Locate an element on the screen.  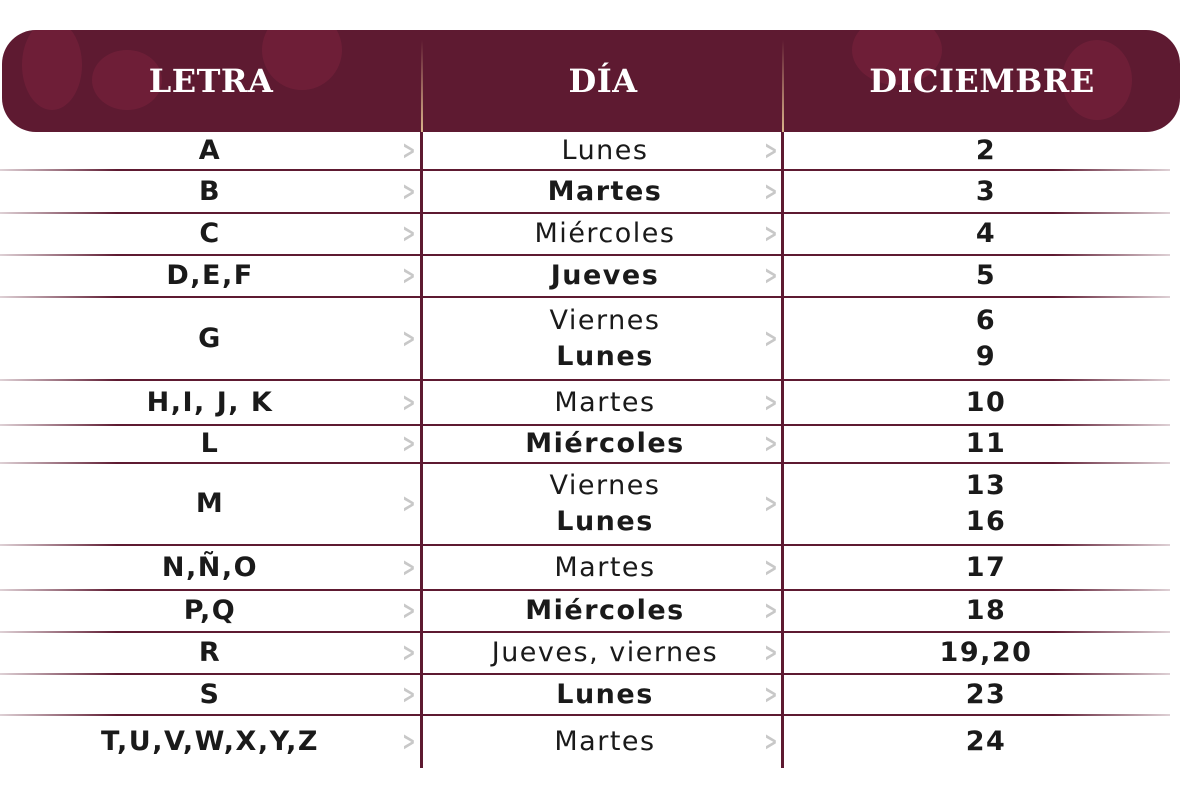
table-row: > > P,Q Miércoles 18 is located at coordinates (600, 611).